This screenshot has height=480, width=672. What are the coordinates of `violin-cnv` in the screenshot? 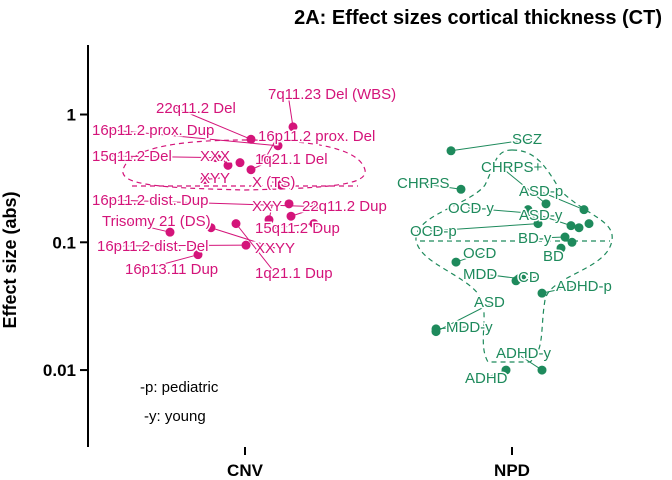 It's located at (244, 165).